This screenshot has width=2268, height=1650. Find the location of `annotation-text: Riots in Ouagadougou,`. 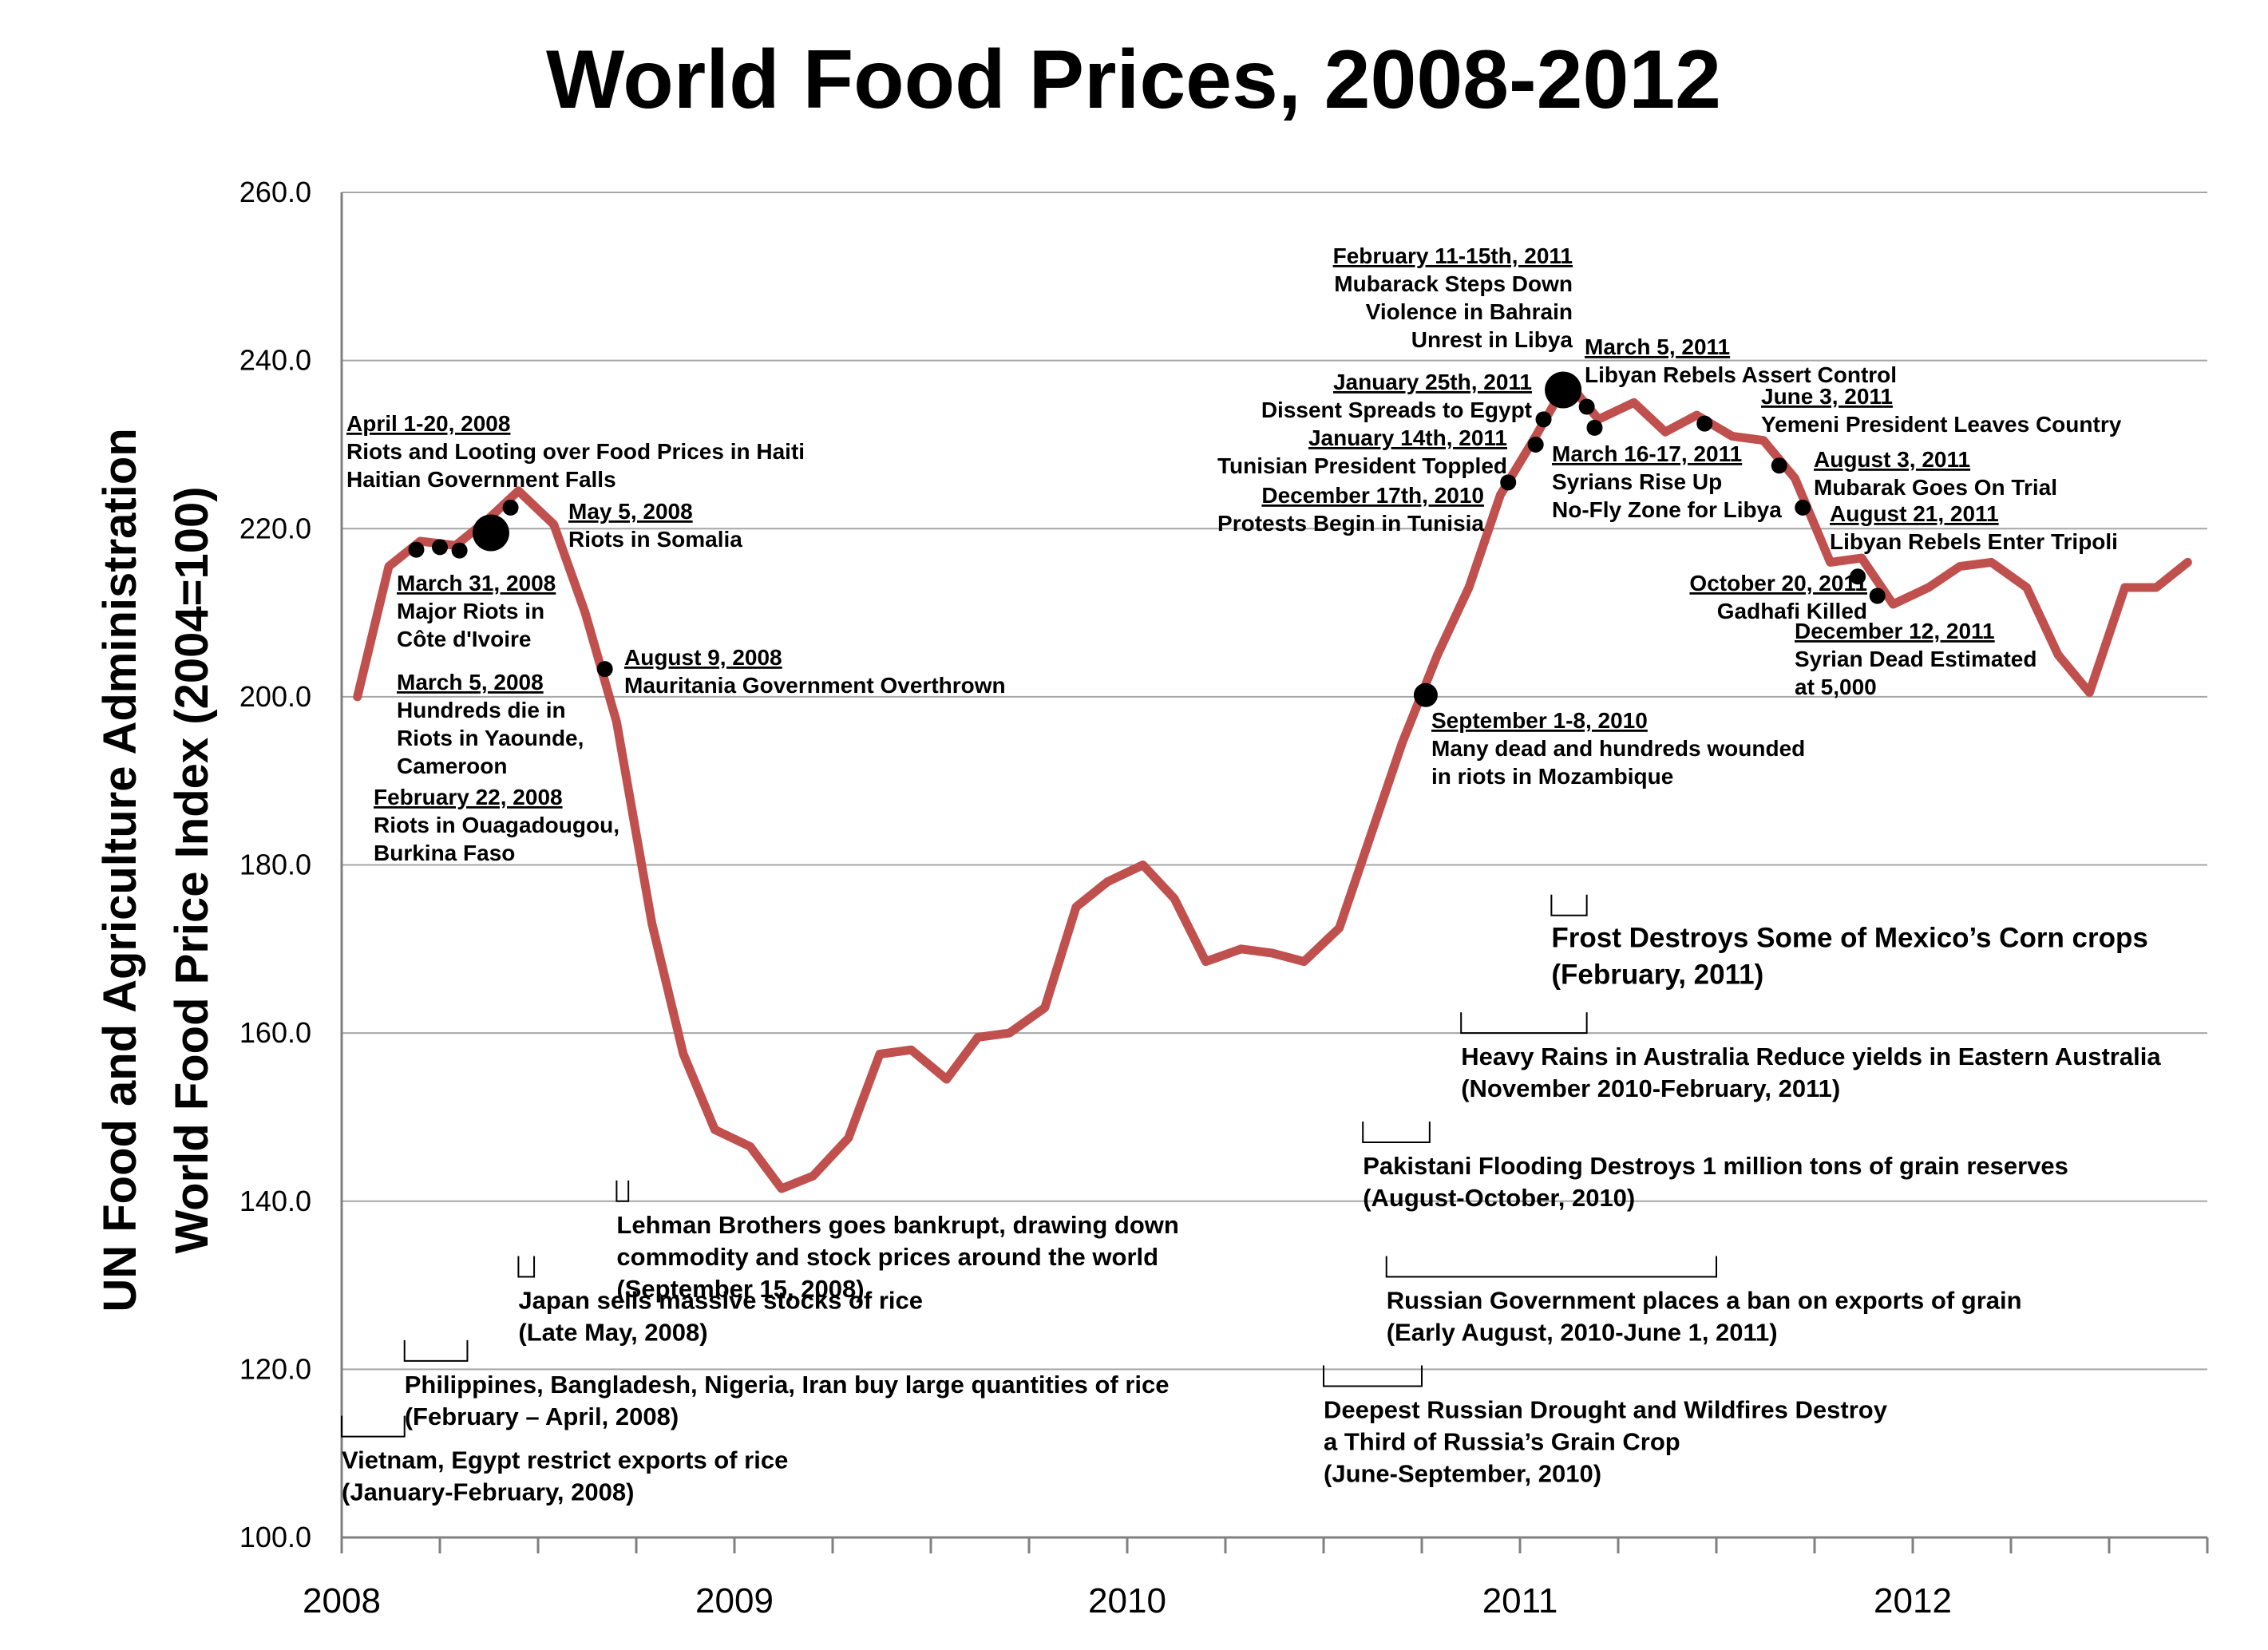

annotation-text: Riots in Ouagadougou, is located at coordinates (496, 825).